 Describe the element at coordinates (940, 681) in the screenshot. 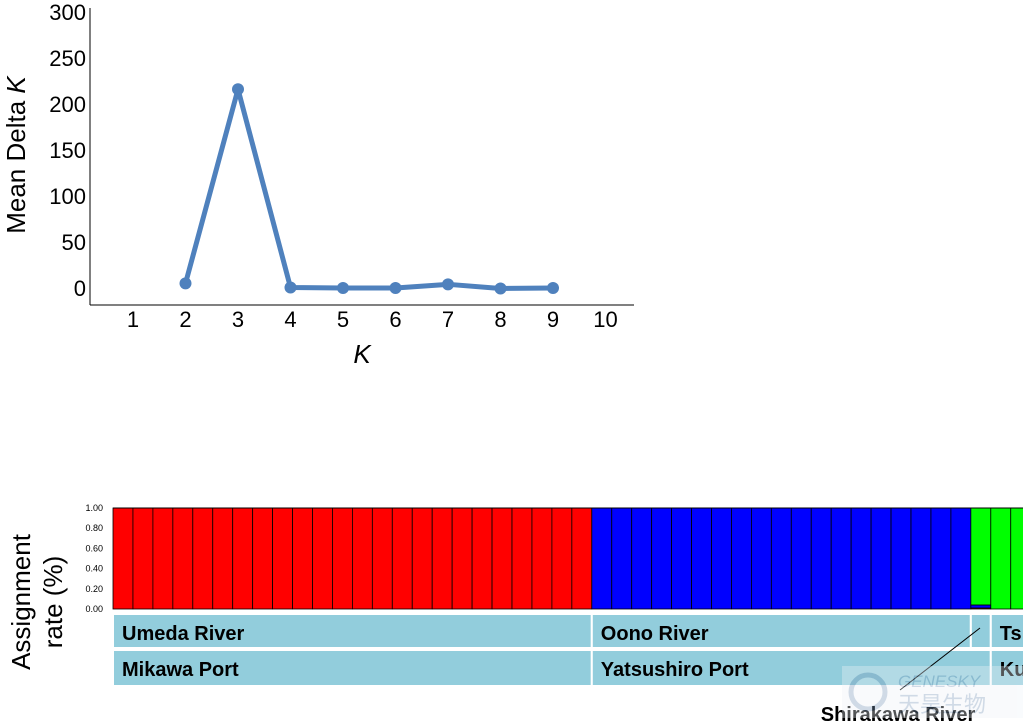

I see `watermark-latin: GENESKY` at that location.